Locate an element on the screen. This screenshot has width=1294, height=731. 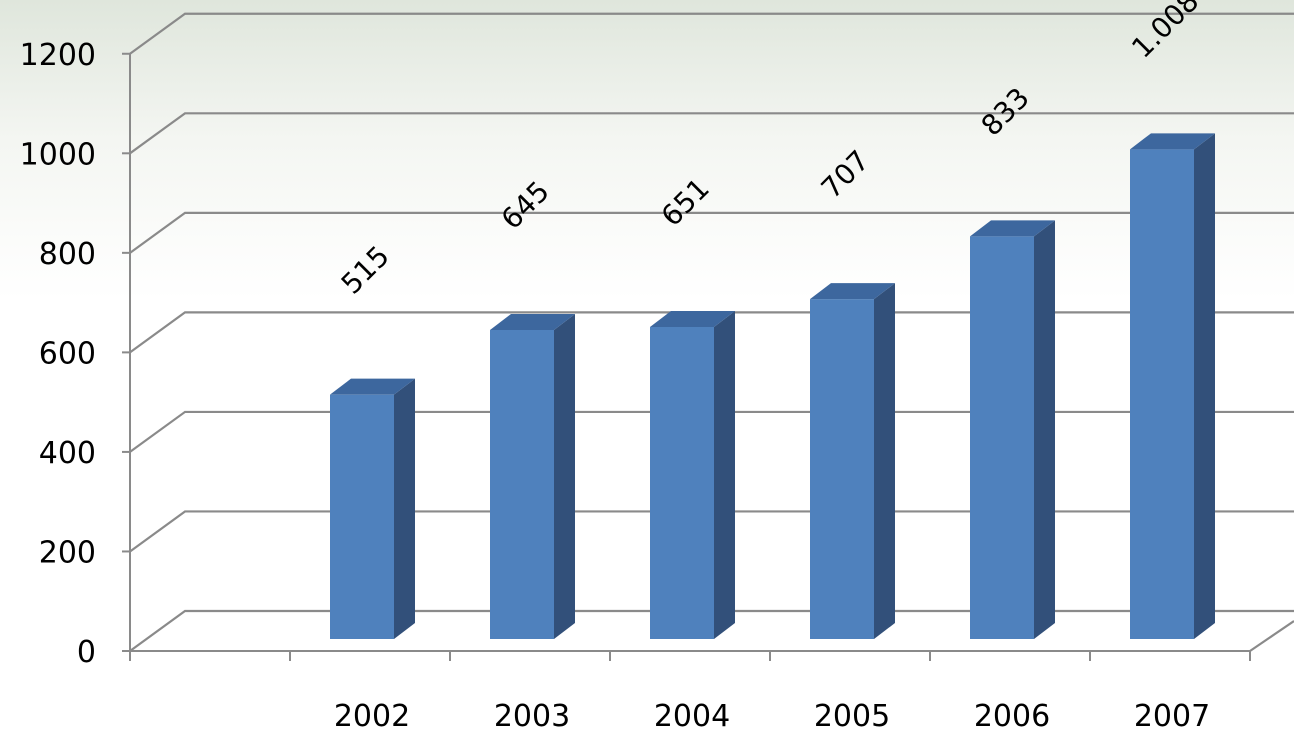
y-axis-tick-labels: 0 200 400 600 800 1000 1200 is located at coordinates (58, 354).